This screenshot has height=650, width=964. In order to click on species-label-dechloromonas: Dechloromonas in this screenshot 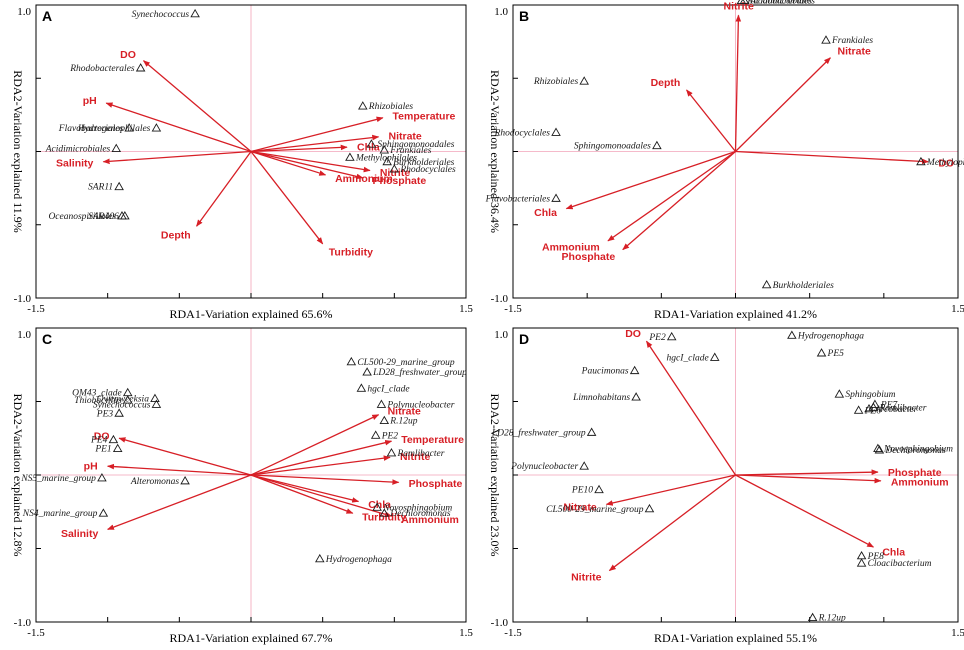, I will do `click(915, 451)`.